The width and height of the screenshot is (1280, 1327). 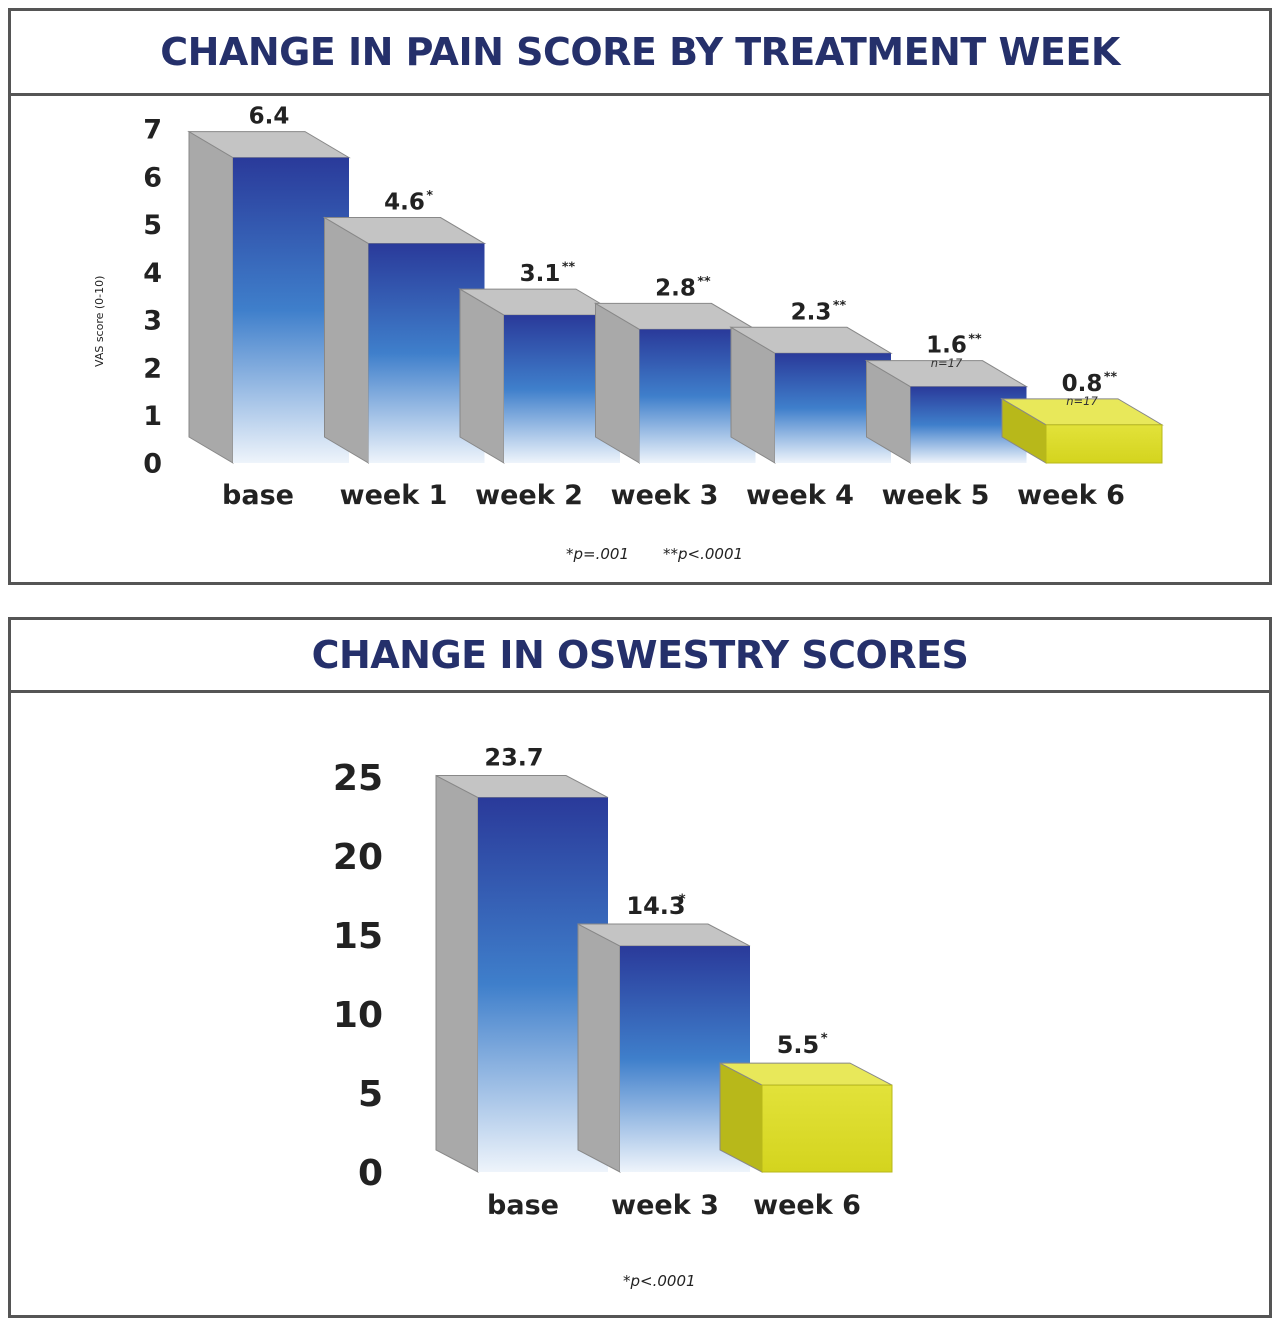 What do you see at coordinates (1071, 495) in the screenshot?
I see `pain-category-6: week 6` at bounding box center [1071, 495].